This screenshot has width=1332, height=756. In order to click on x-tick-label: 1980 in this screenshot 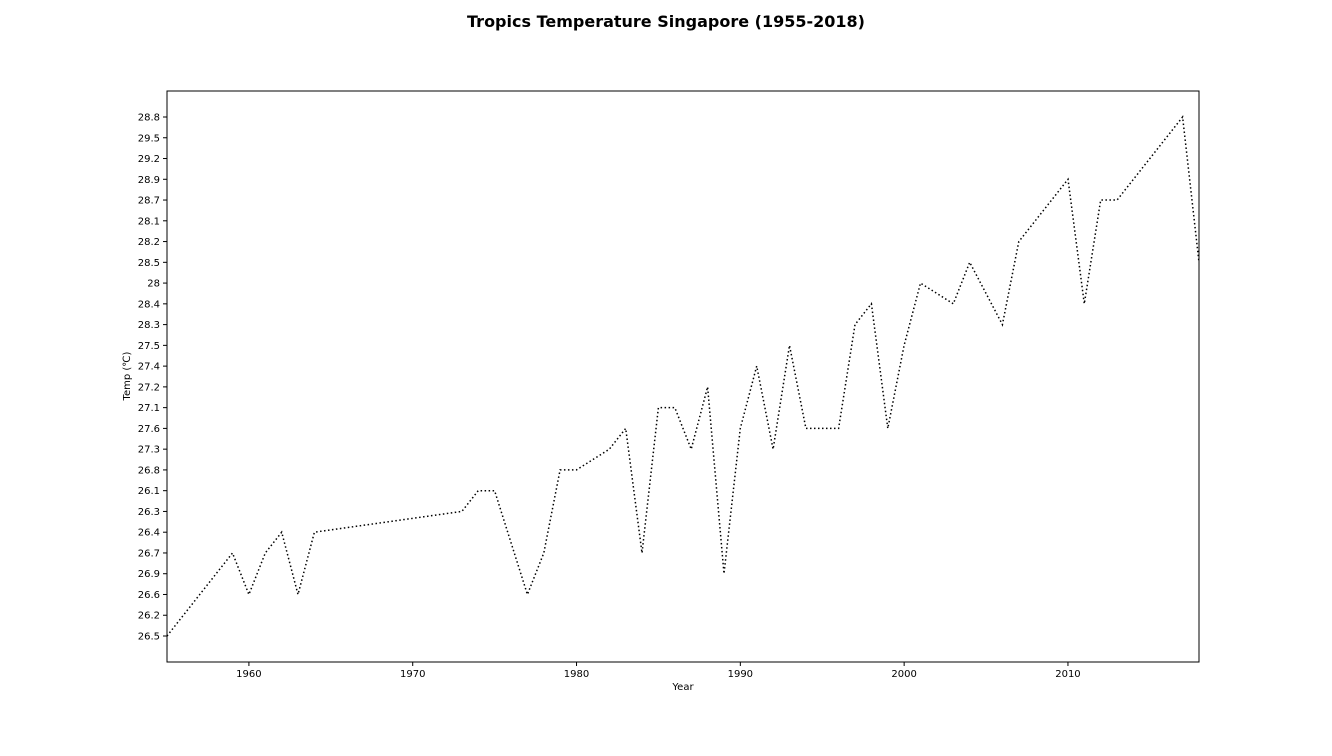, I will do `click(576, 674)`.